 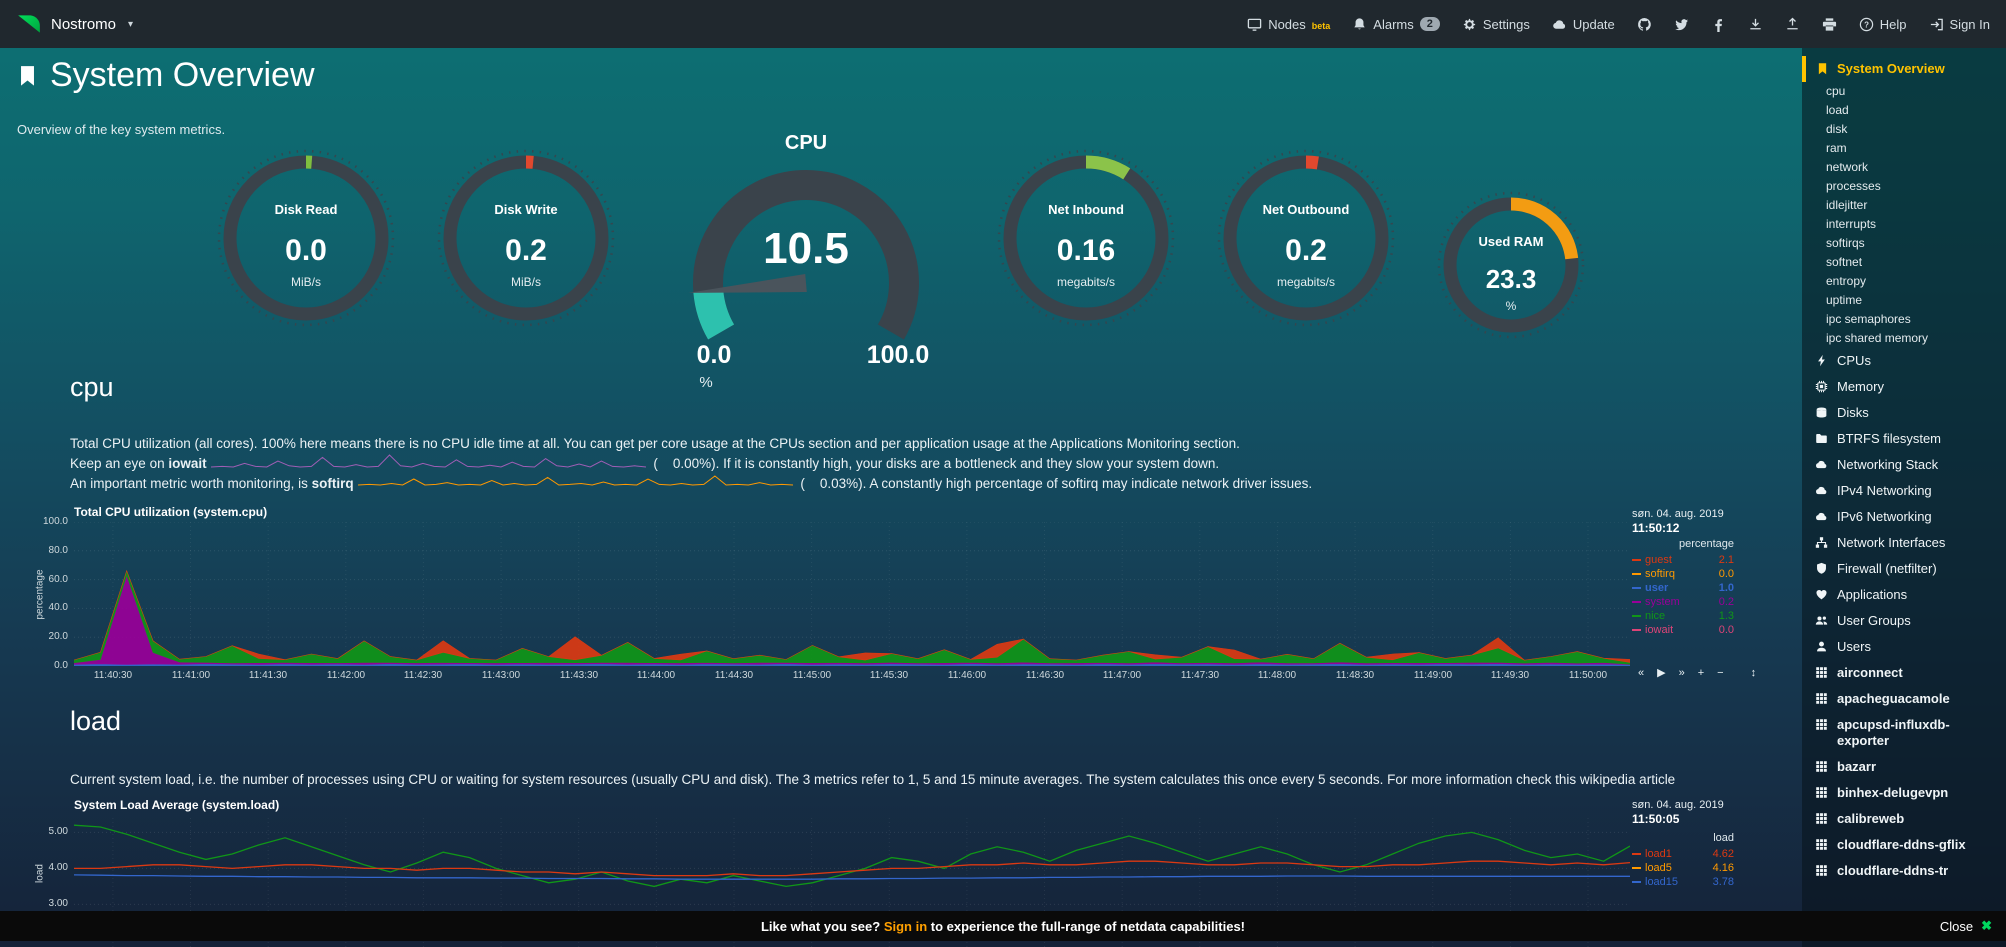 I want to click on sidebar-item-ipv4-networking: IPv4 Networking, so click(x=1904, y=491).